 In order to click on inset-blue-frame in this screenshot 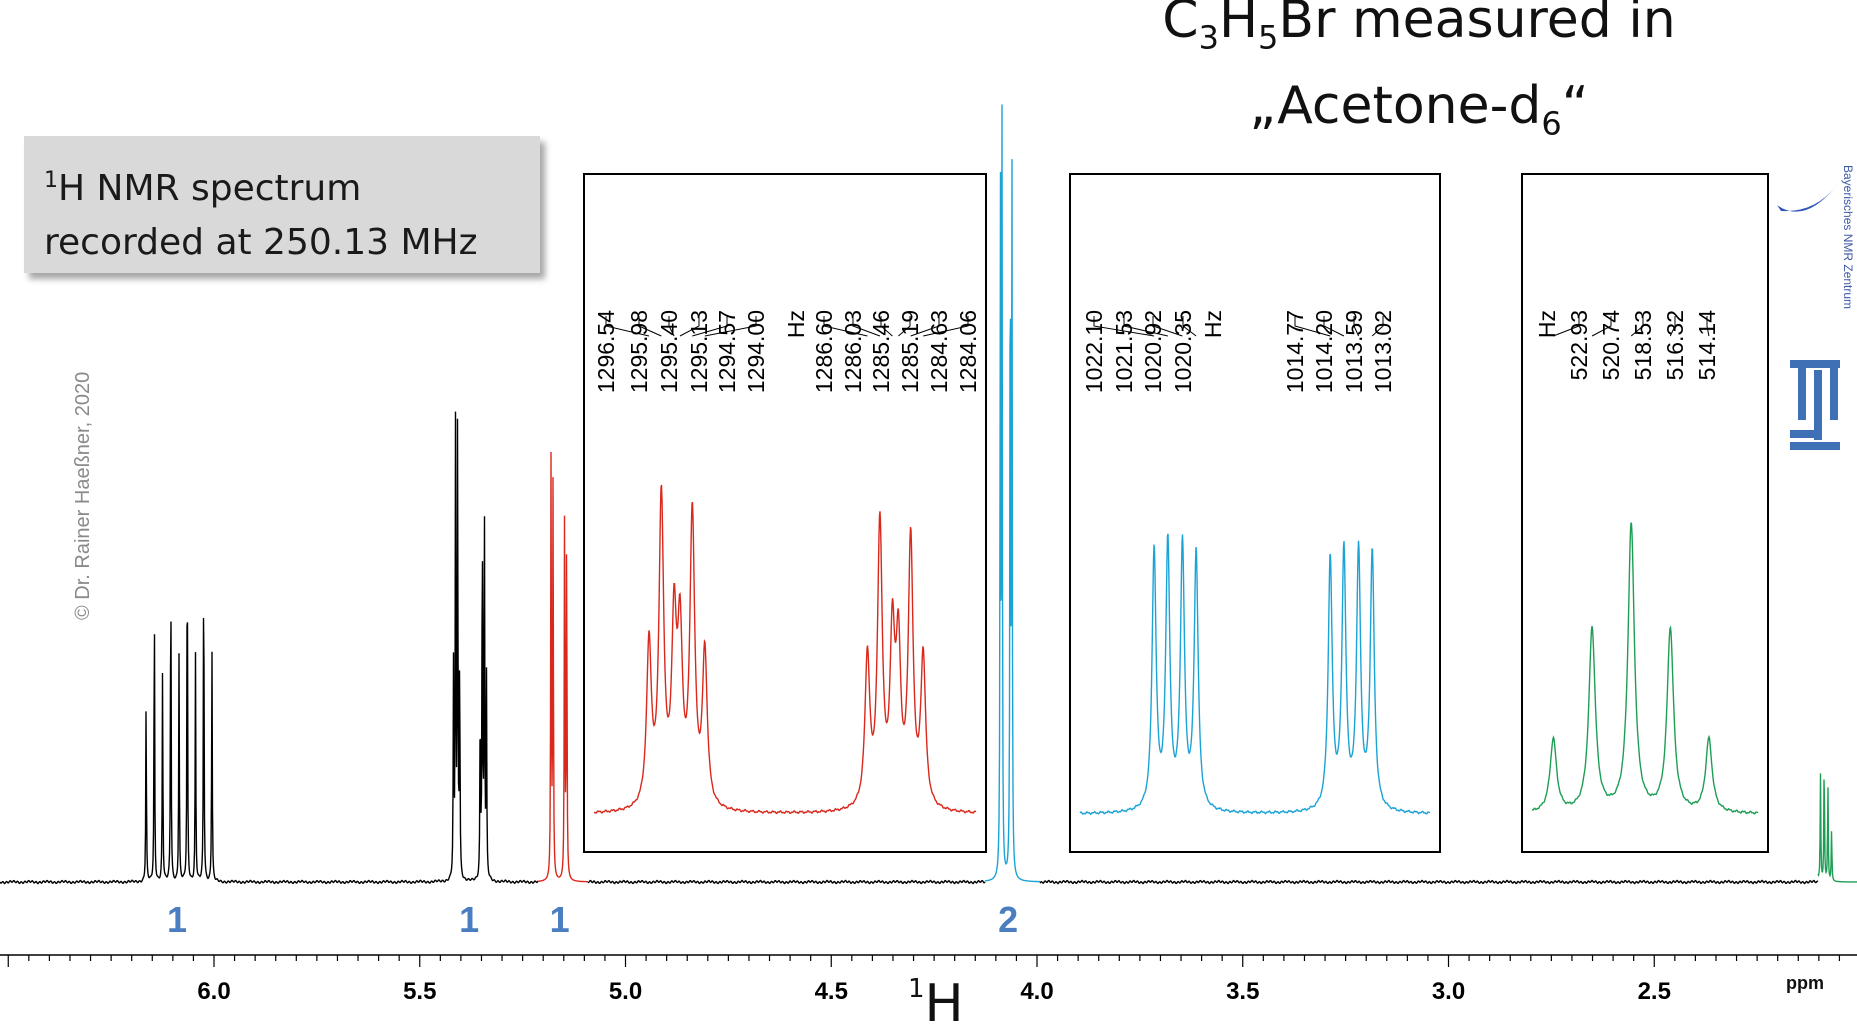, I will do `click(1255, 513)`.